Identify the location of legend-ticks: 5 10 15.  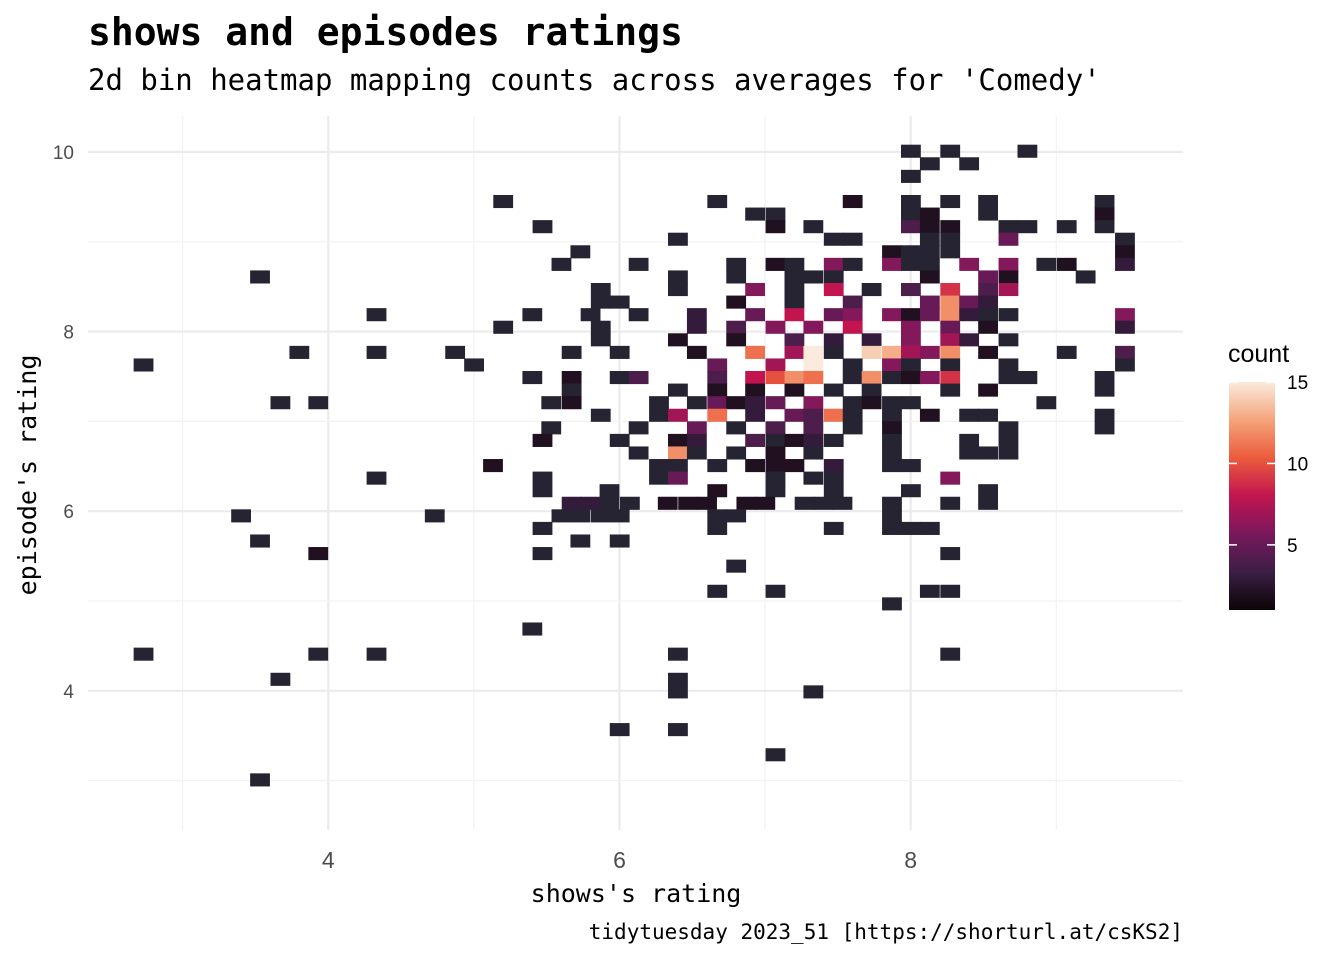
(1268, 465).